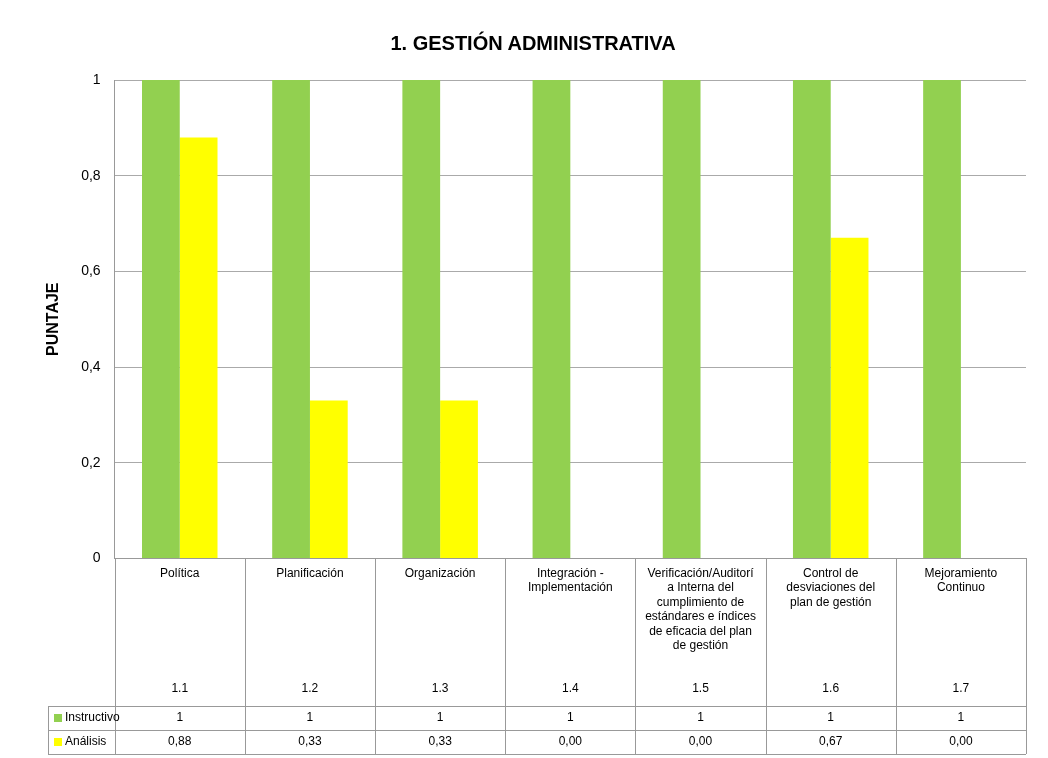 The width and height of the screenshot is (1048, 758). I want to click on category-label: Verificación/Auditoría Interna del cumplimiento de estándares e índices de eficacia del plan de gestión 1.5, so click(700, 630).